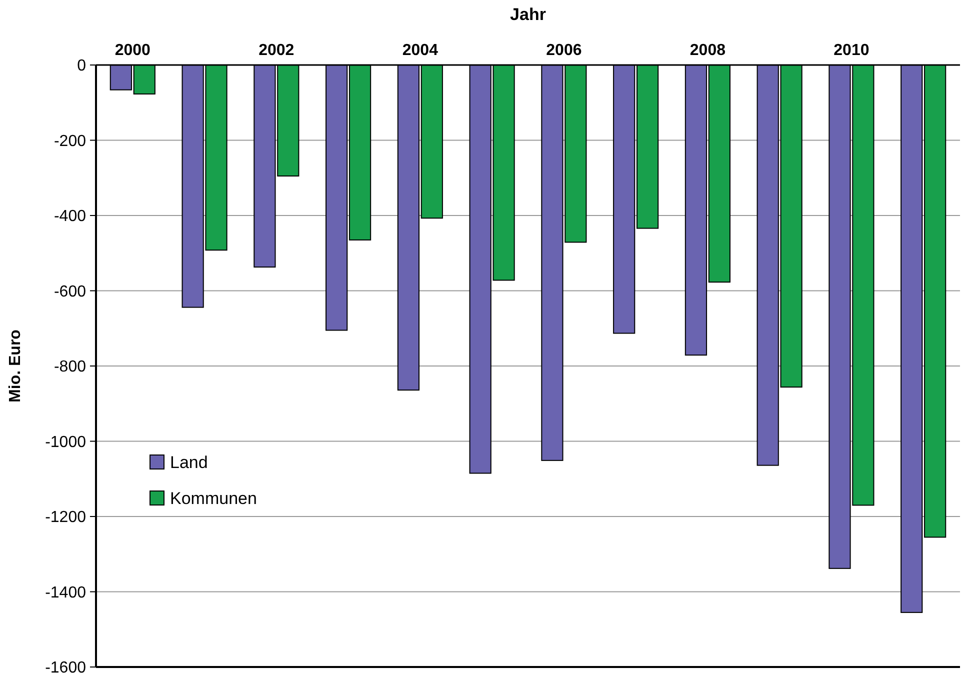 Image resolution: width=964 pixels, height=673 pixels. I want to click on x-tick-label: 2000, so click(132, 50).